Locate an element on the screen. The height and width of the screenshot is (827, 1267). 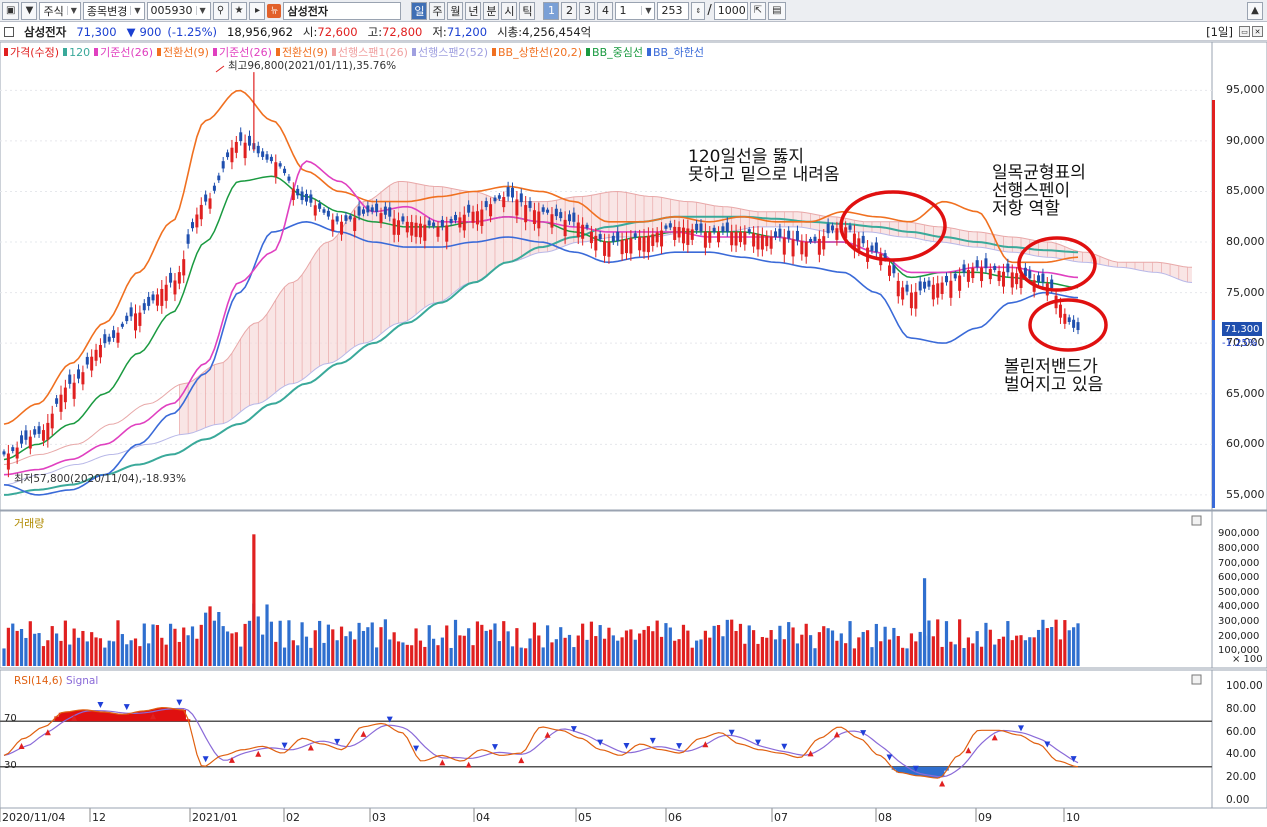
max-count-input: 1000 is located at coordinates (730, 10).